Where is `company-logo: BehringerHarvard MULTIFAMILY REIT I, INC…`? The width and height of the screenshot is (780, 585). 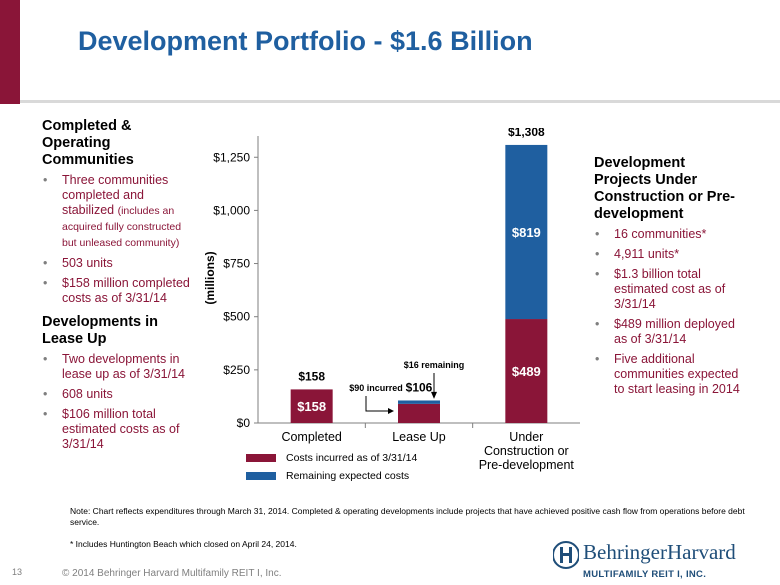 company-logo: BehringerHarvard MULTIFAMILY REIT I, INC… is located at coordinates (660, 562).